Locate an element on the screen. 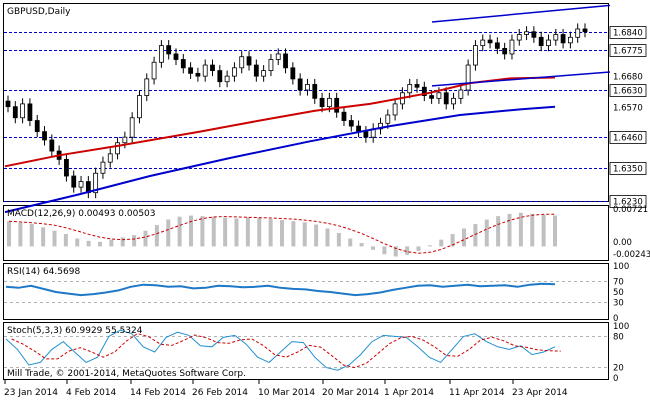  macd-signal-line is located at coordinates (282, 233).